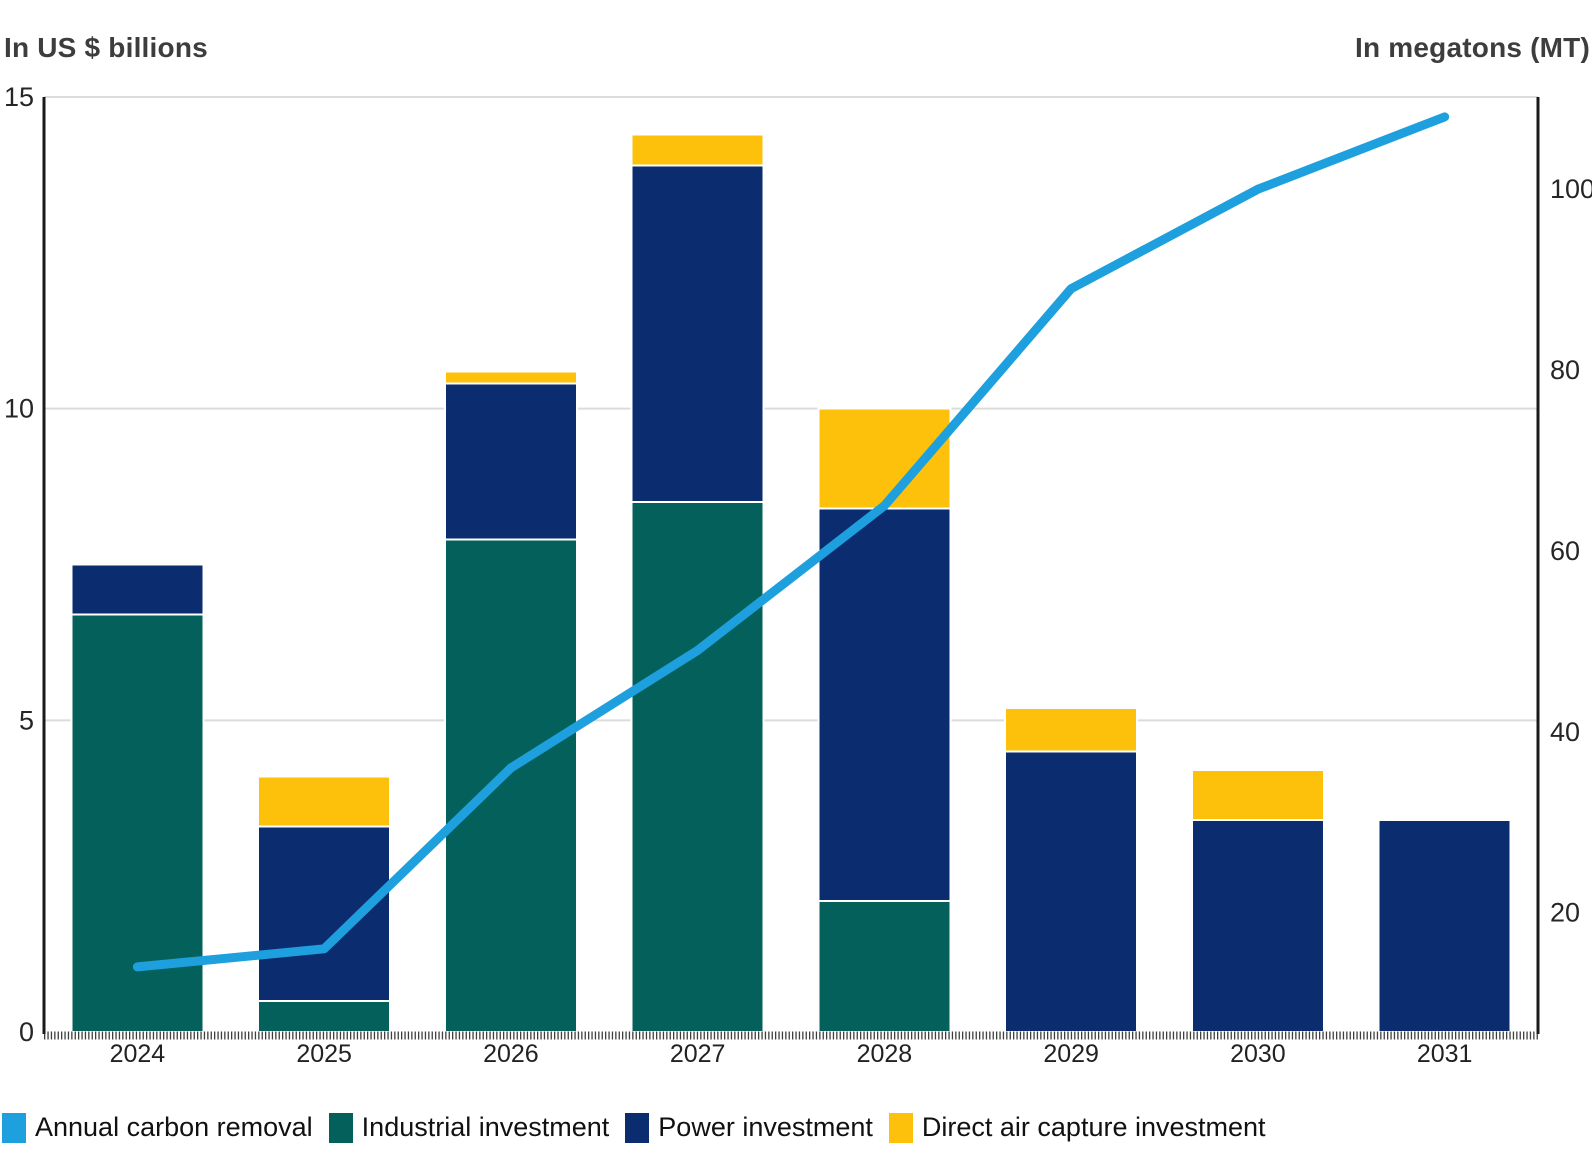 The height and width of the screenshot is (1150, 1592). Describe the element at coordinates (1445, 1054) in the screenshot. I see `x-axis-label-2031: 2031` at that location.